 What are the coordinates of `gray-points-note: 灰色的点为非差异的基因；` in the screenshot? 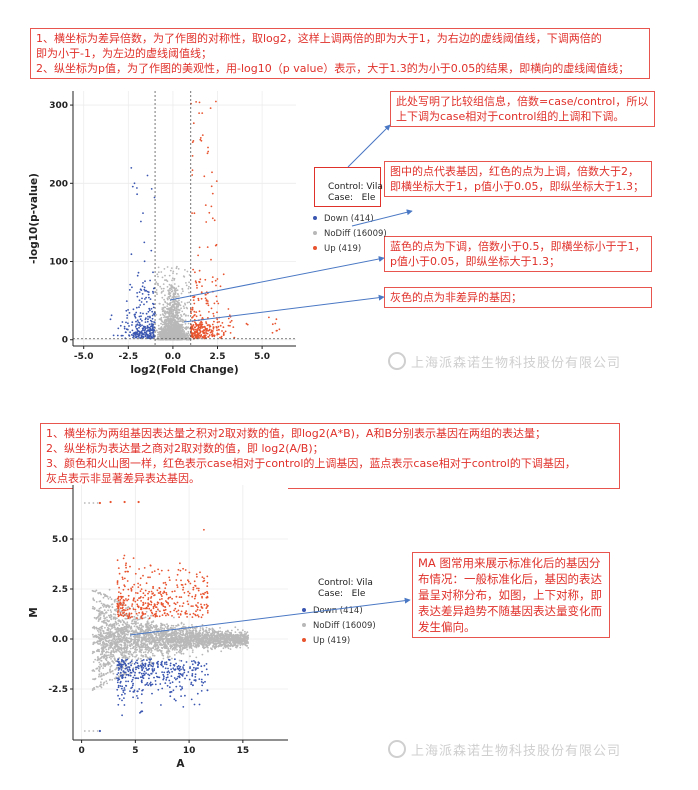 It's located at (518, 297).